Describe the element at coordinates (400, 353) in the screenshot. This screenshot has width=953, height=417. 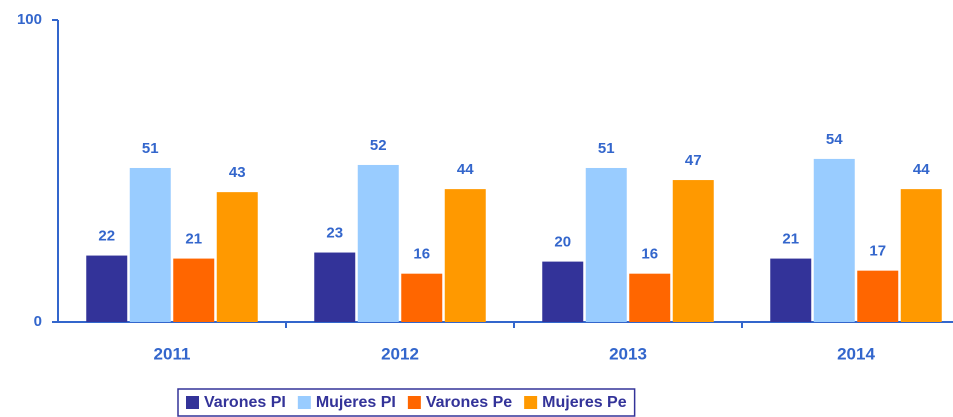
I see `x-tick-label: 2012` at that location.